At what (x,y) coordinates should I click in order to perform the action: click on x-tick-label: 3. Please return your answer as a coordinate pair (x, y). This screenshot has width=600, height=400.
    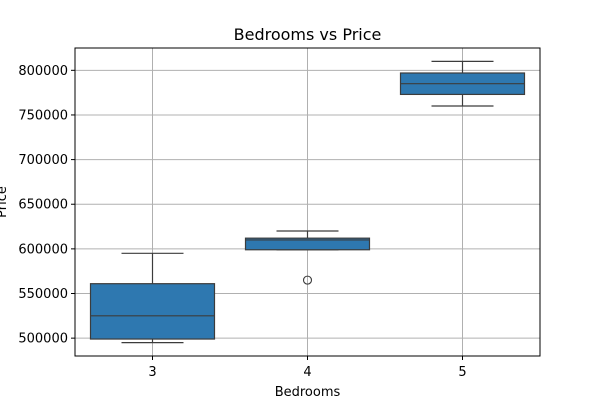
    Looking at the image, I should click on (152, 372).